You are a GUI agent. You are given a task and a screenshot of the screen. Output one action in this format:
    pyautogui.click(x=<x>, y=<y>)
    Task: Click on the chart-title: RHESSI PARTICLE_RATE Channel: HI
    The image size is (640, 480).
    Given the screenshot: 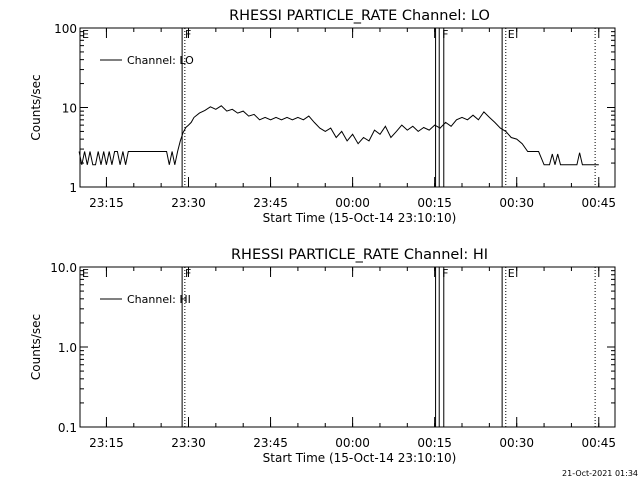 What is the action you would take?
    pyautogui.click(x=359, y=255)
    